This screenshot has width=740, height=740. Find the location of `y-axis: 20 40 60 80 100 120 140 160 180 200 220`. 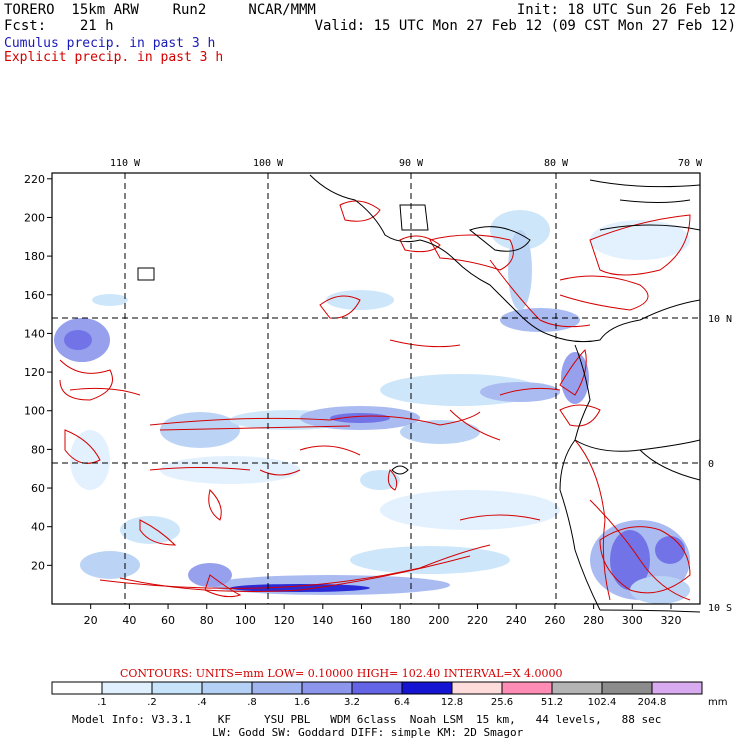

y-axis: 20 40 60 80 100 120 140 160 180 200 220 is located at coordinates (38, 372).